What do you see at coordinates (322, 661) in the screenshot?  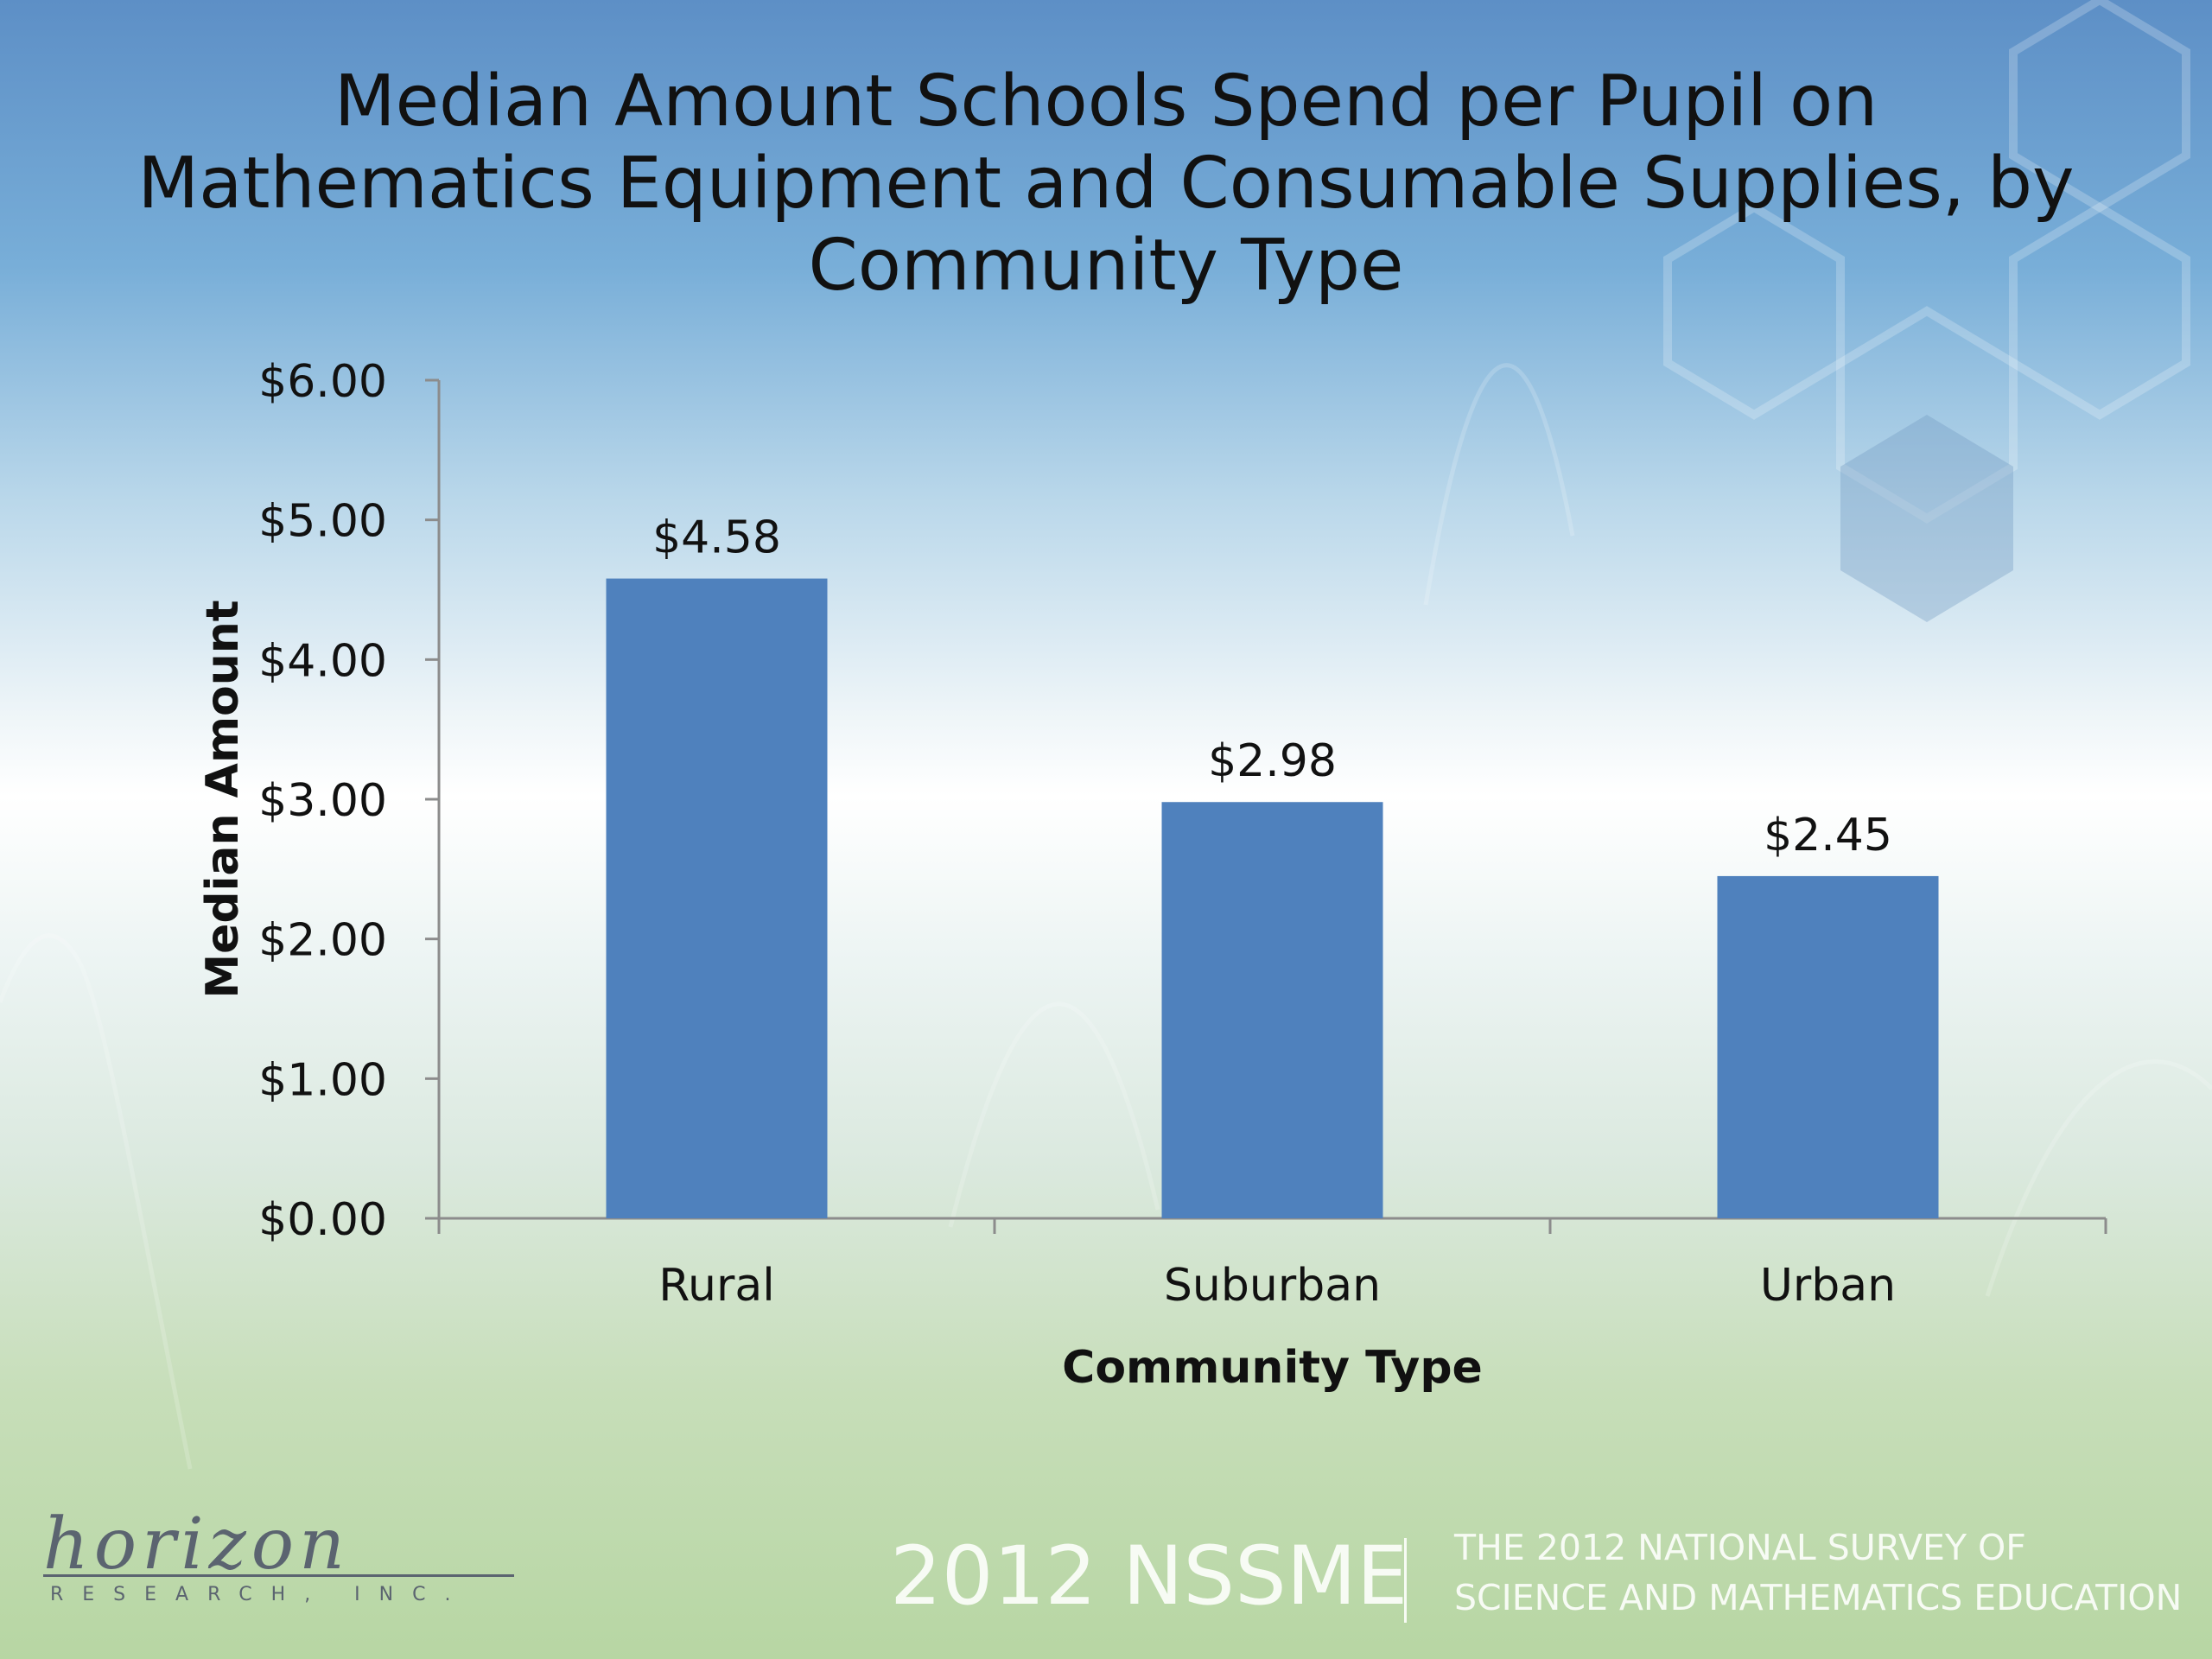 I see `y-tick-label: $4.00` at bounding box center [322, 661].